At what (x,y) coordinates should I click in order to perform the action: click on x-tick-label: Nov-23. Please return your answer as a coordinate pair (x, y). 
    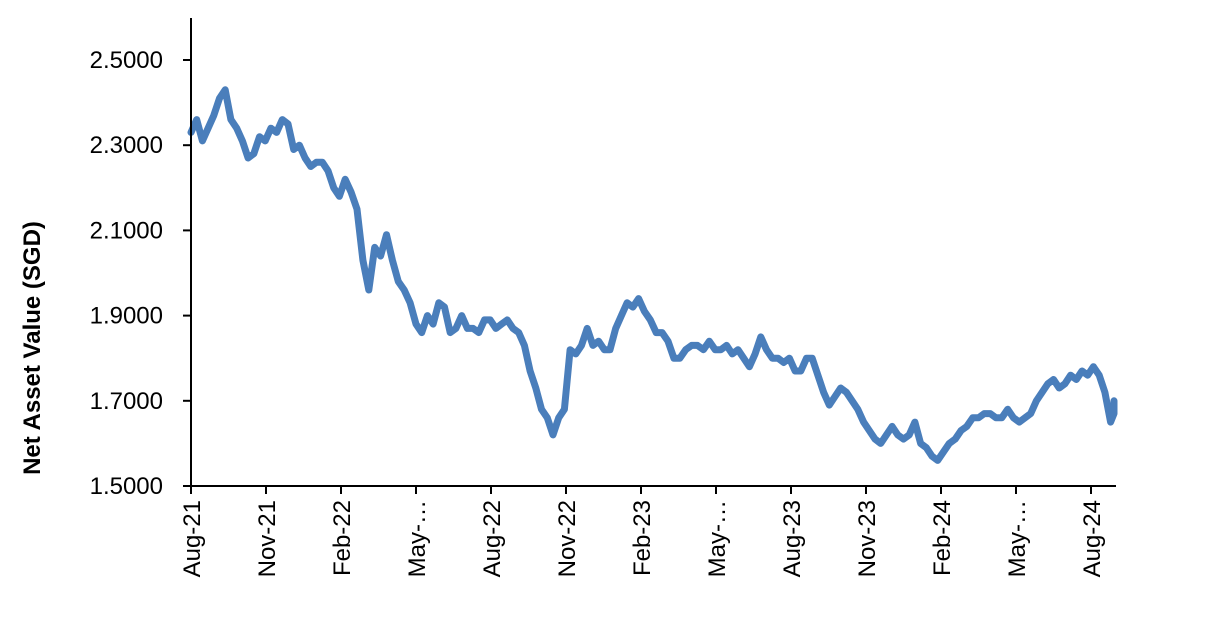
    Looking at the image, I should click on (867, 538).